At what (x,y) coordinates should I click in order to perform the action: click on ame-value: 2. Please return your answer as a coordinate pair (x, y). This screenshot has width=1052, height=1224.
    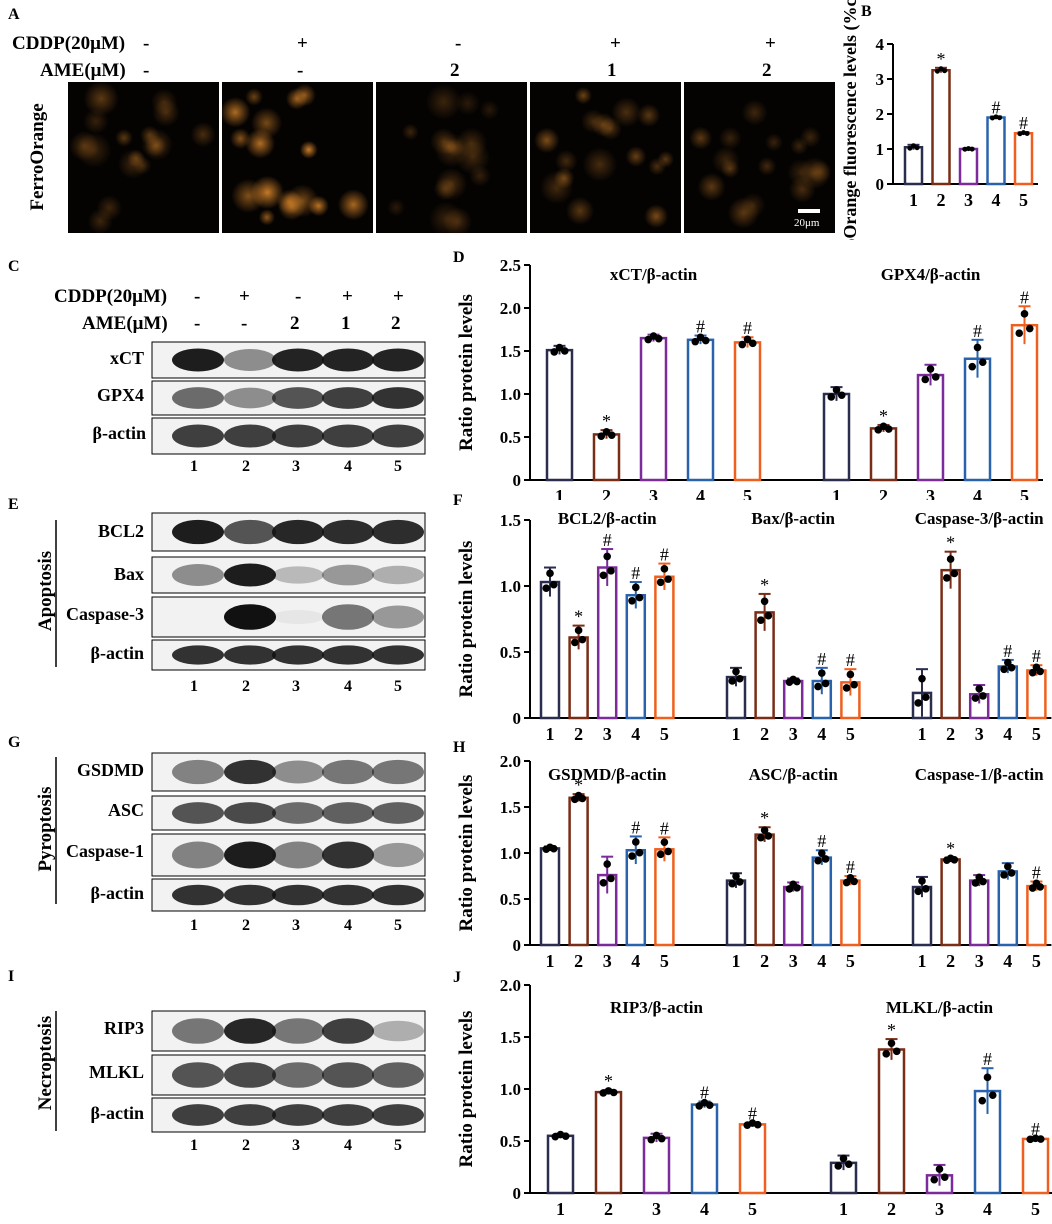
    Looking at the image, I should click on (455, 70).